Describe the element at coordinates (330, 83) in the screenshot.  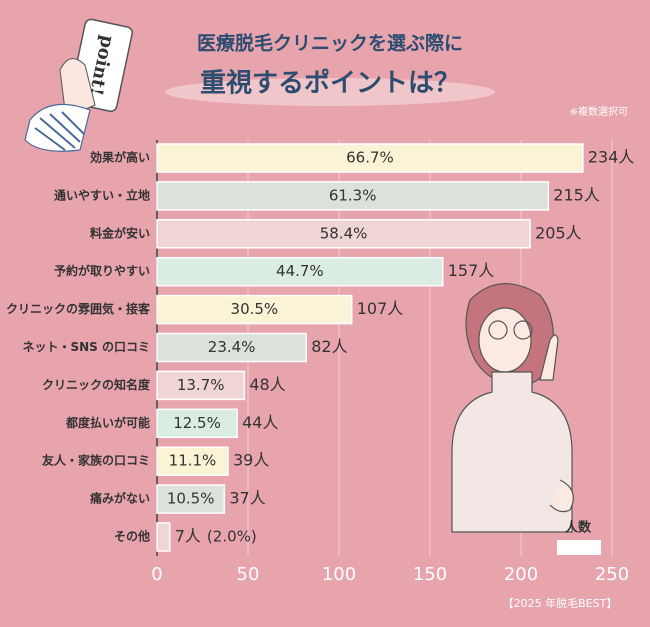
I see `chart-subtitle: 重視するポイントは？` at that location.